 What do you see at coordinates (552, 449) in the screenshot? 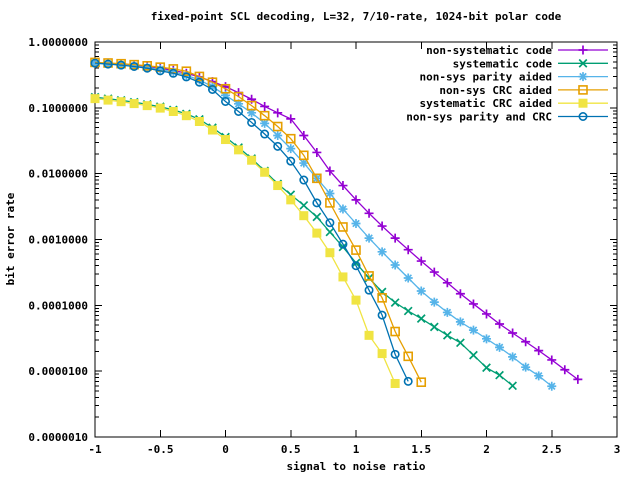
I see `x-tick-label: 2.5` at bounding box center [552, 449].